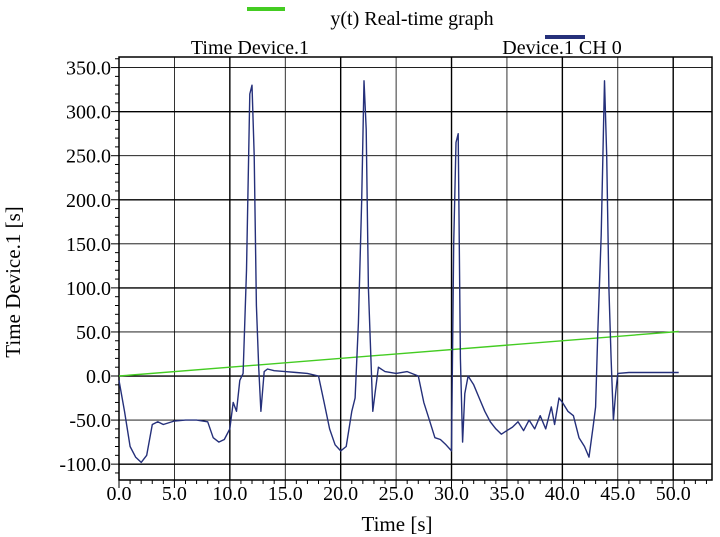  What do you see at coordinates (98, 377) in the screenshot?
I see `y-tick-label: 0.0` at bounding box center [98, 377].